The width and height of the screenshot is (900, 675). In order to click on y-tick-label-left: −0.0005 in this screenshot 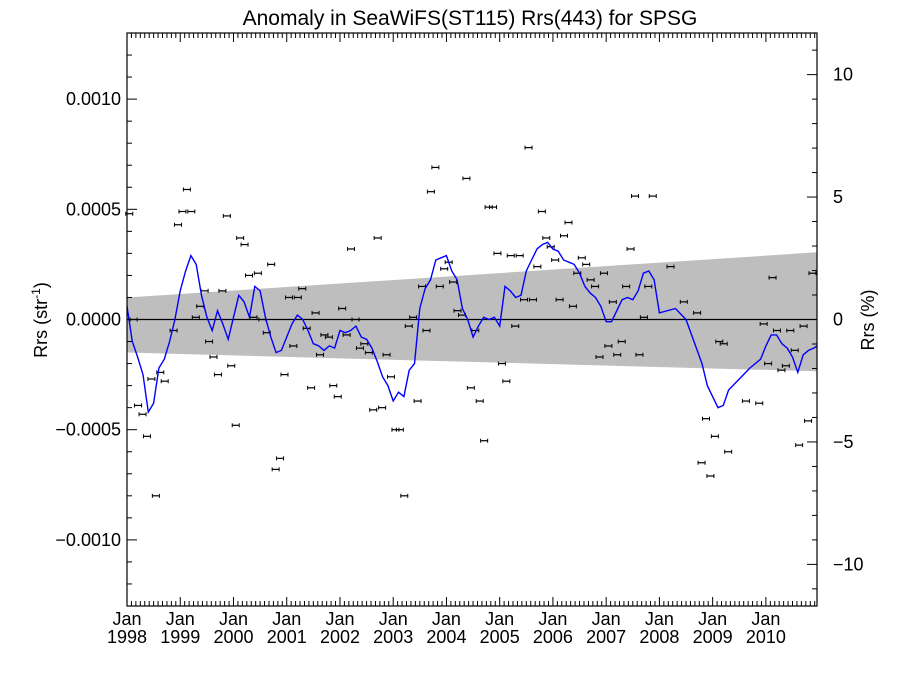, I will do `click(88, 430)`.